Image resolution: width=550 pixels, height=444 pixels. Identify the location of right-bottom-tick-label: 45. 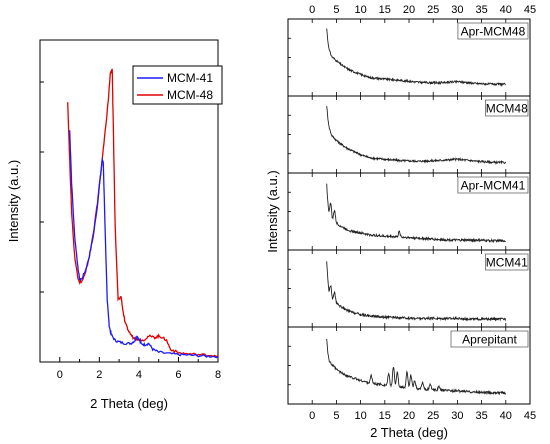
(530, 416).